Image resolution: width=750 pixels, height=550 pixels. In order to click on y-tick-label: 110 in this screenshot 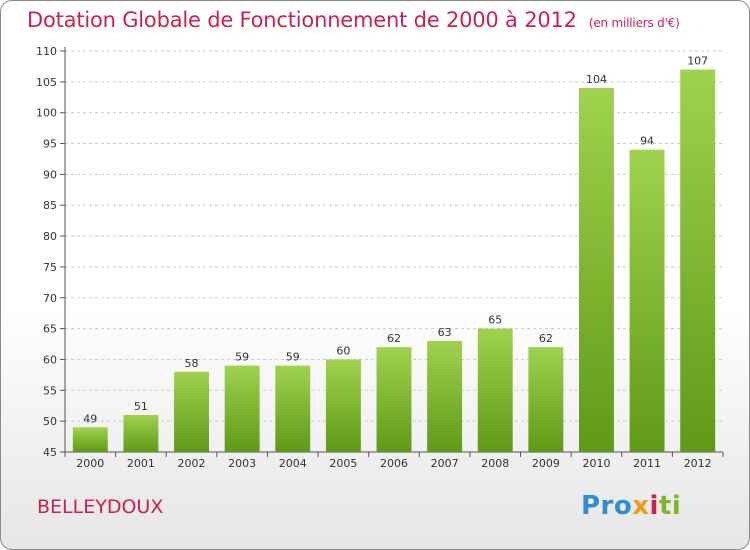, I will do `click(46, 51)`.